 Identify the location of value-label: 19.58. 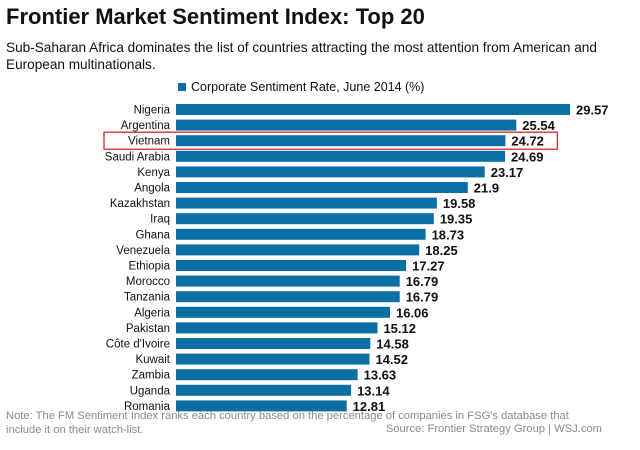
(459, 203).